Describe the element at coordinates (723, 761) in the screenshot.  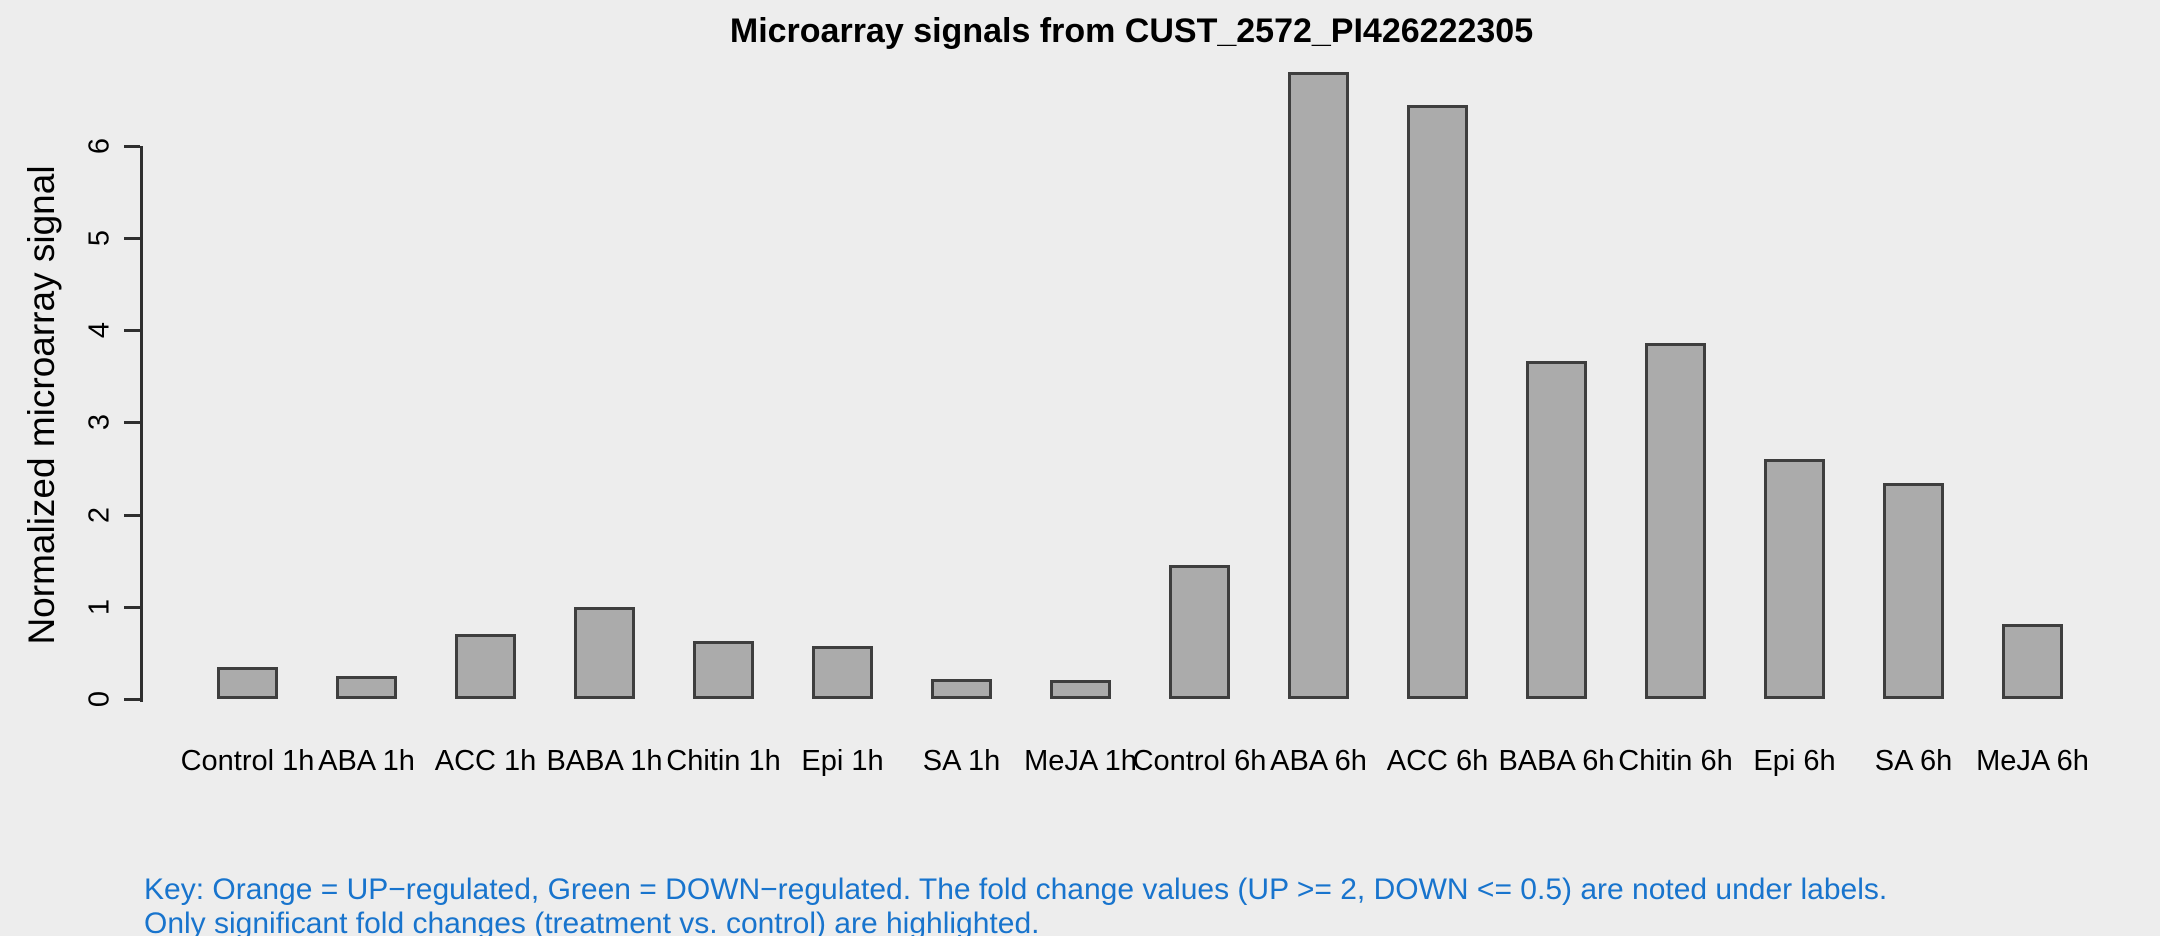
I see `x-label-chitin-1h: Chitin 1h` at that location.